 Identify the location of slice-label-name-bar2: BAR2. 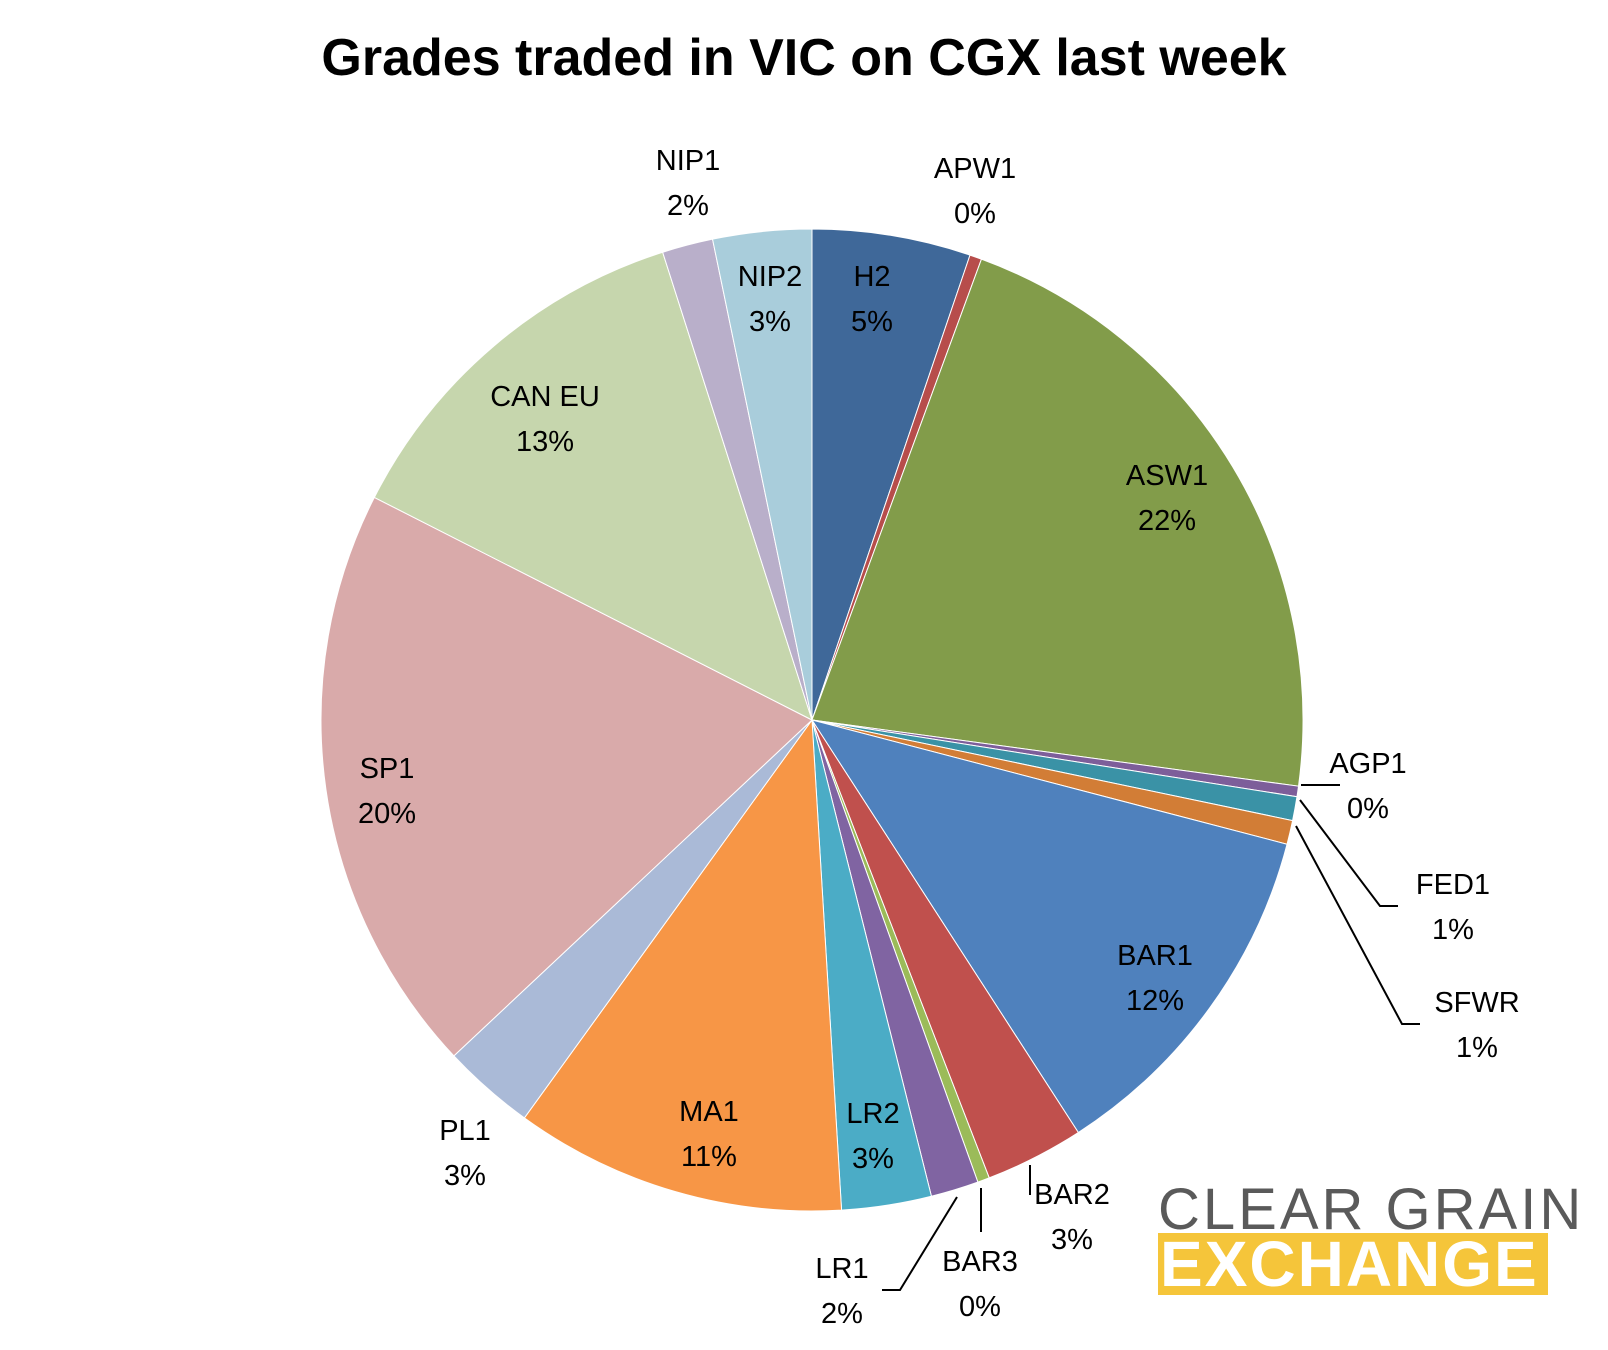
(1072, 1195).